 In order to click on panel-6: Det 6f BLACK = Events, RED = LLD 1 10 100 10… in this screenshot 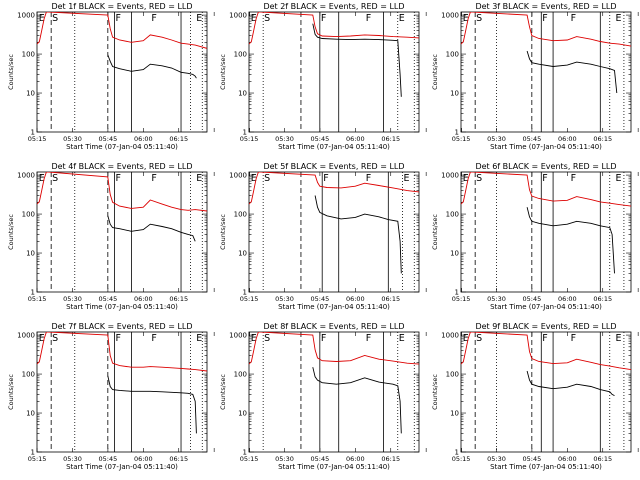, I will do `click(535, 236)`.